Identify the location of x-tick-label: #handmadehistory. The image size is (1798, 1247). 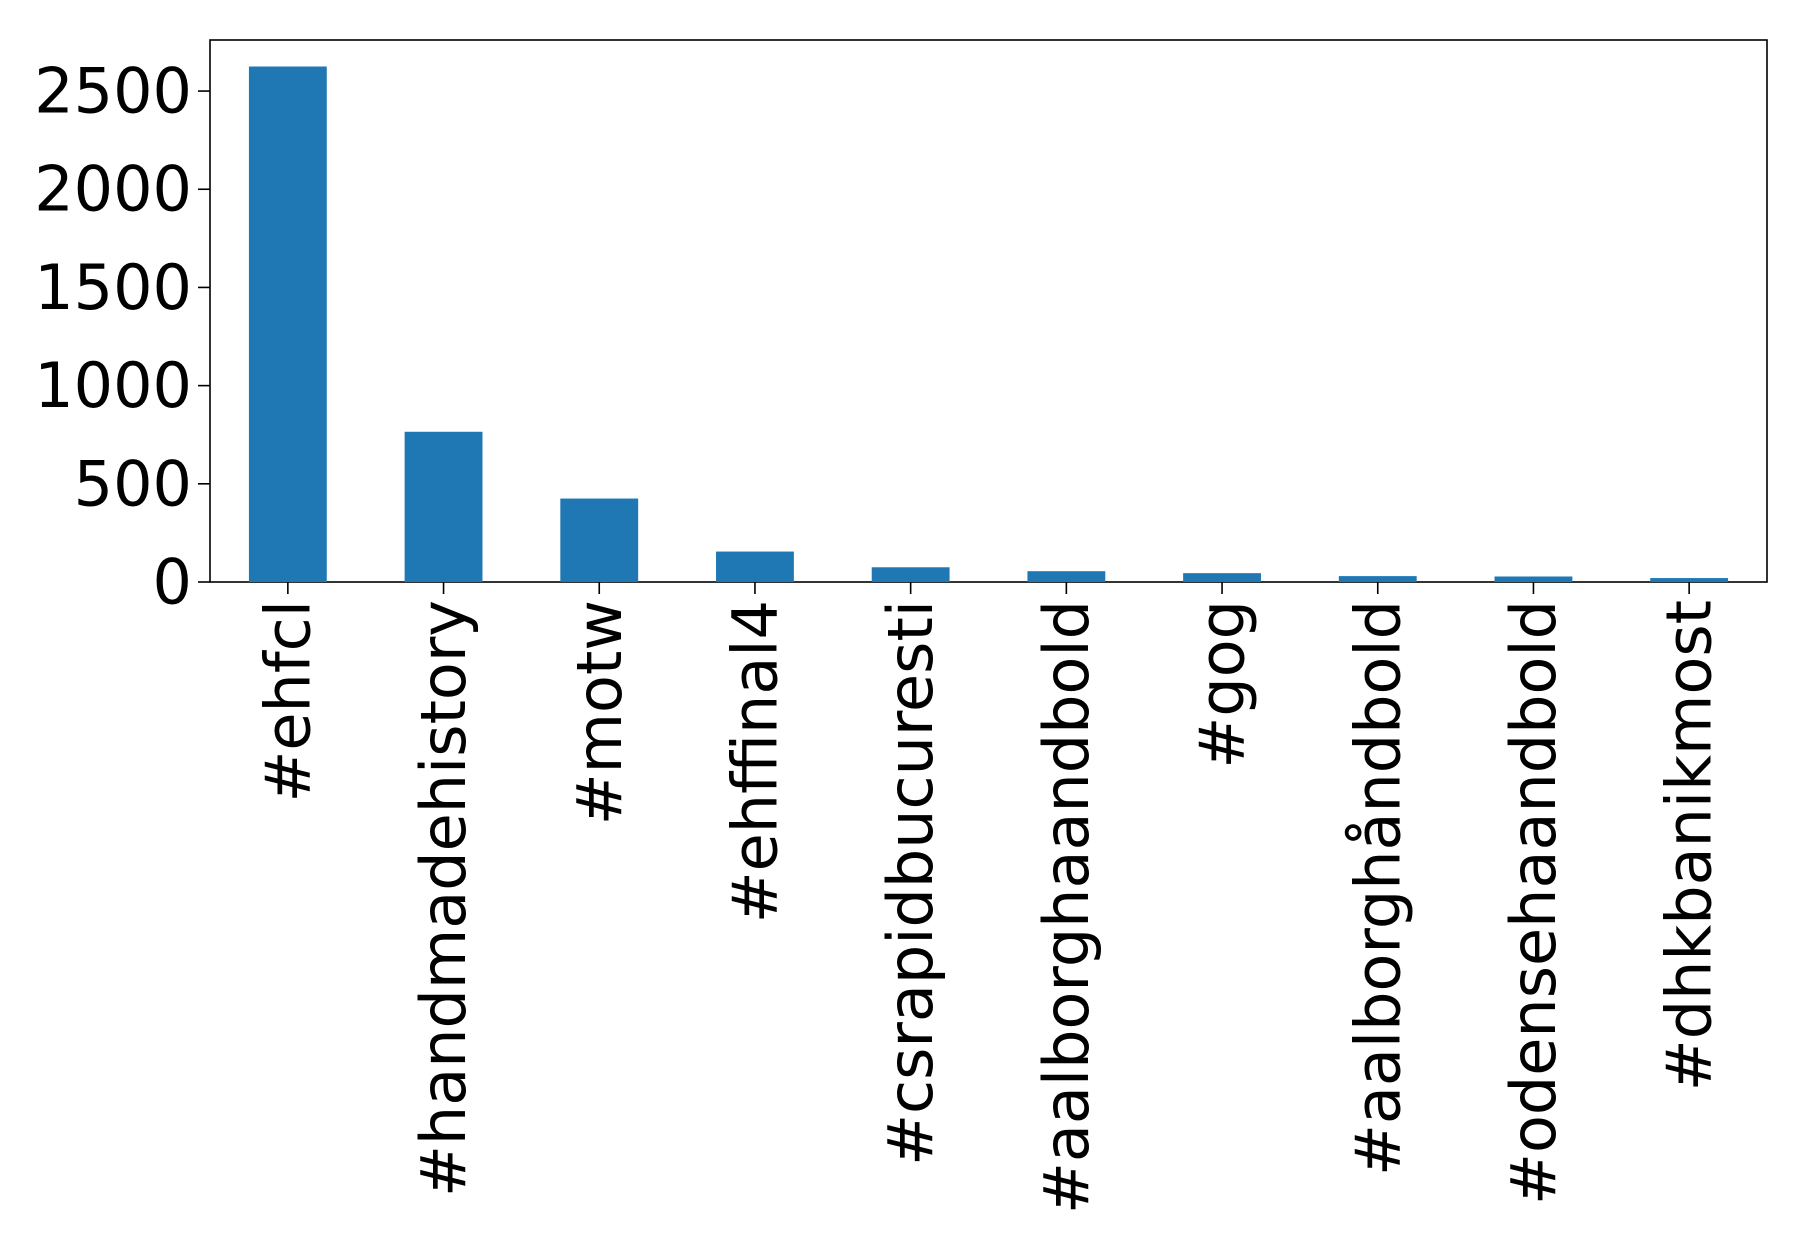
(443, 898).